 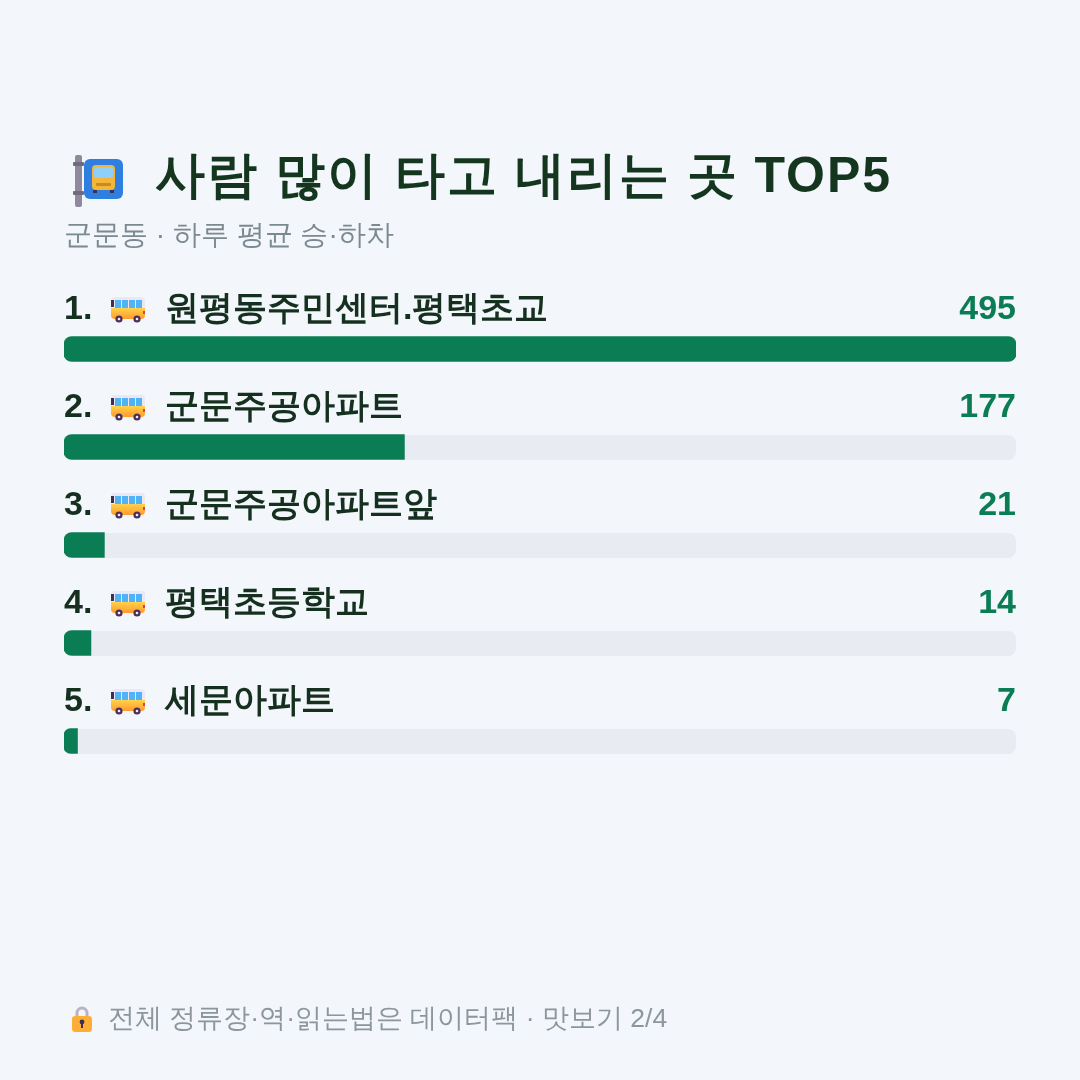 I want to click on data-label: 7, so click(x=1006, y=699).